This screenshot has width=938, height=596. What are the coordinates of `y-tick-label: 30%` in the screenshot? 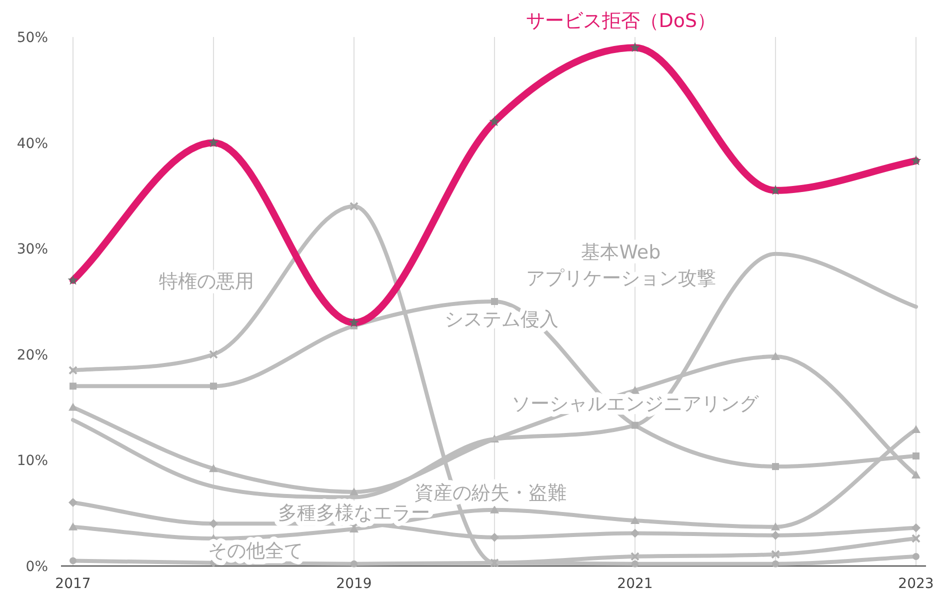 It's located at (32, 250).